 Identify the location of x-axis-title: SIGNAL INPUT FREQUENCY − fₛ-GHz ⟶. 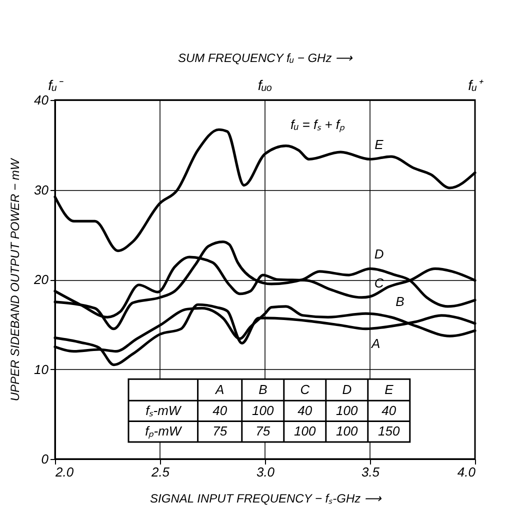
(266, 499).